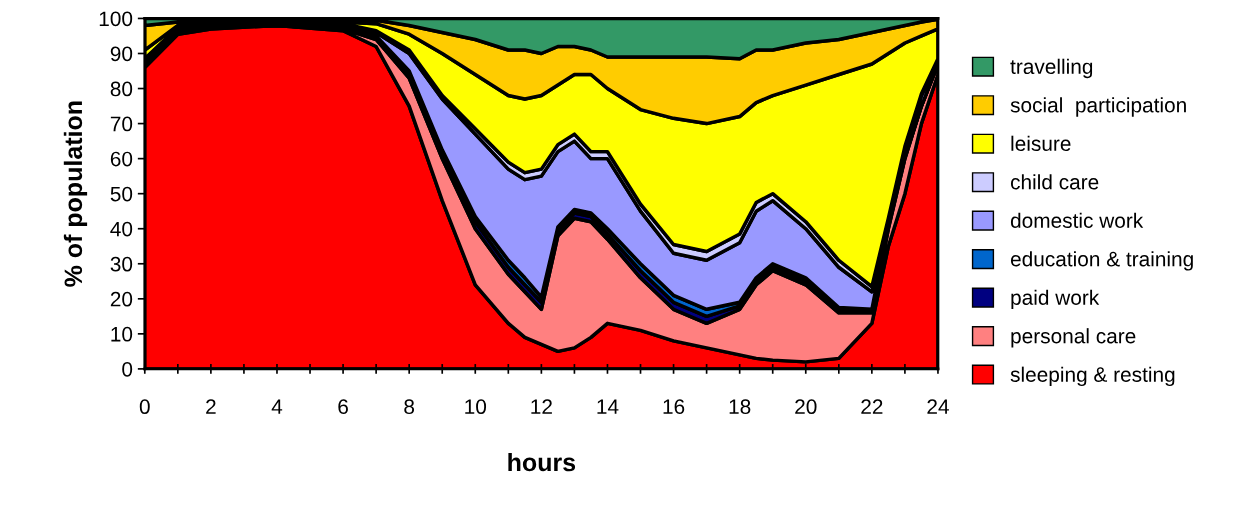 The height and width of the screenshot is (527, 1259). What do you see at coordinates (127, 369) in the screenshot?
I see `y-tick-label: 0` at bounding box center [127, 369].